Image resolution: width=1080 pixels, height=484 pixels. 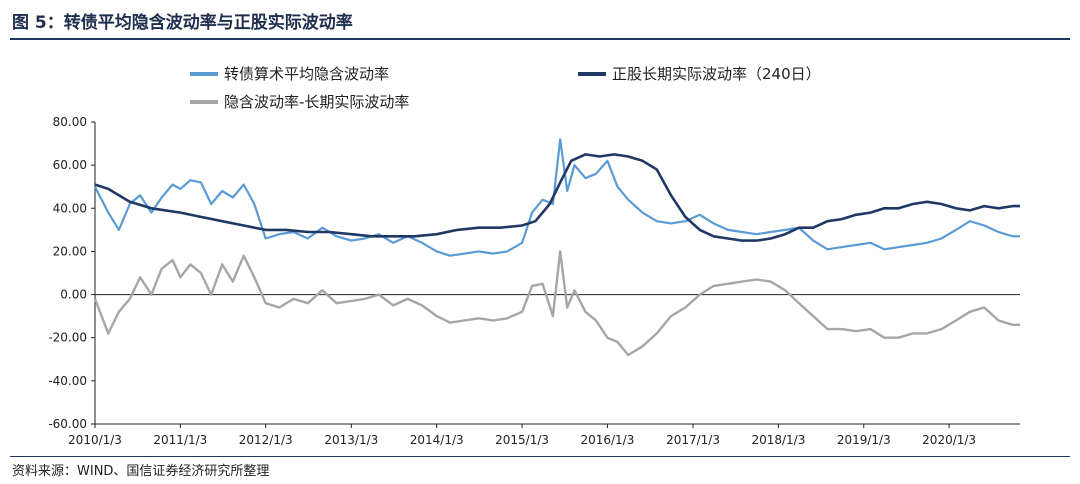 I want to click on title-bar: 图 5：转债平均隐含波动率与正股实际波动率, so click(x=540, y=20).